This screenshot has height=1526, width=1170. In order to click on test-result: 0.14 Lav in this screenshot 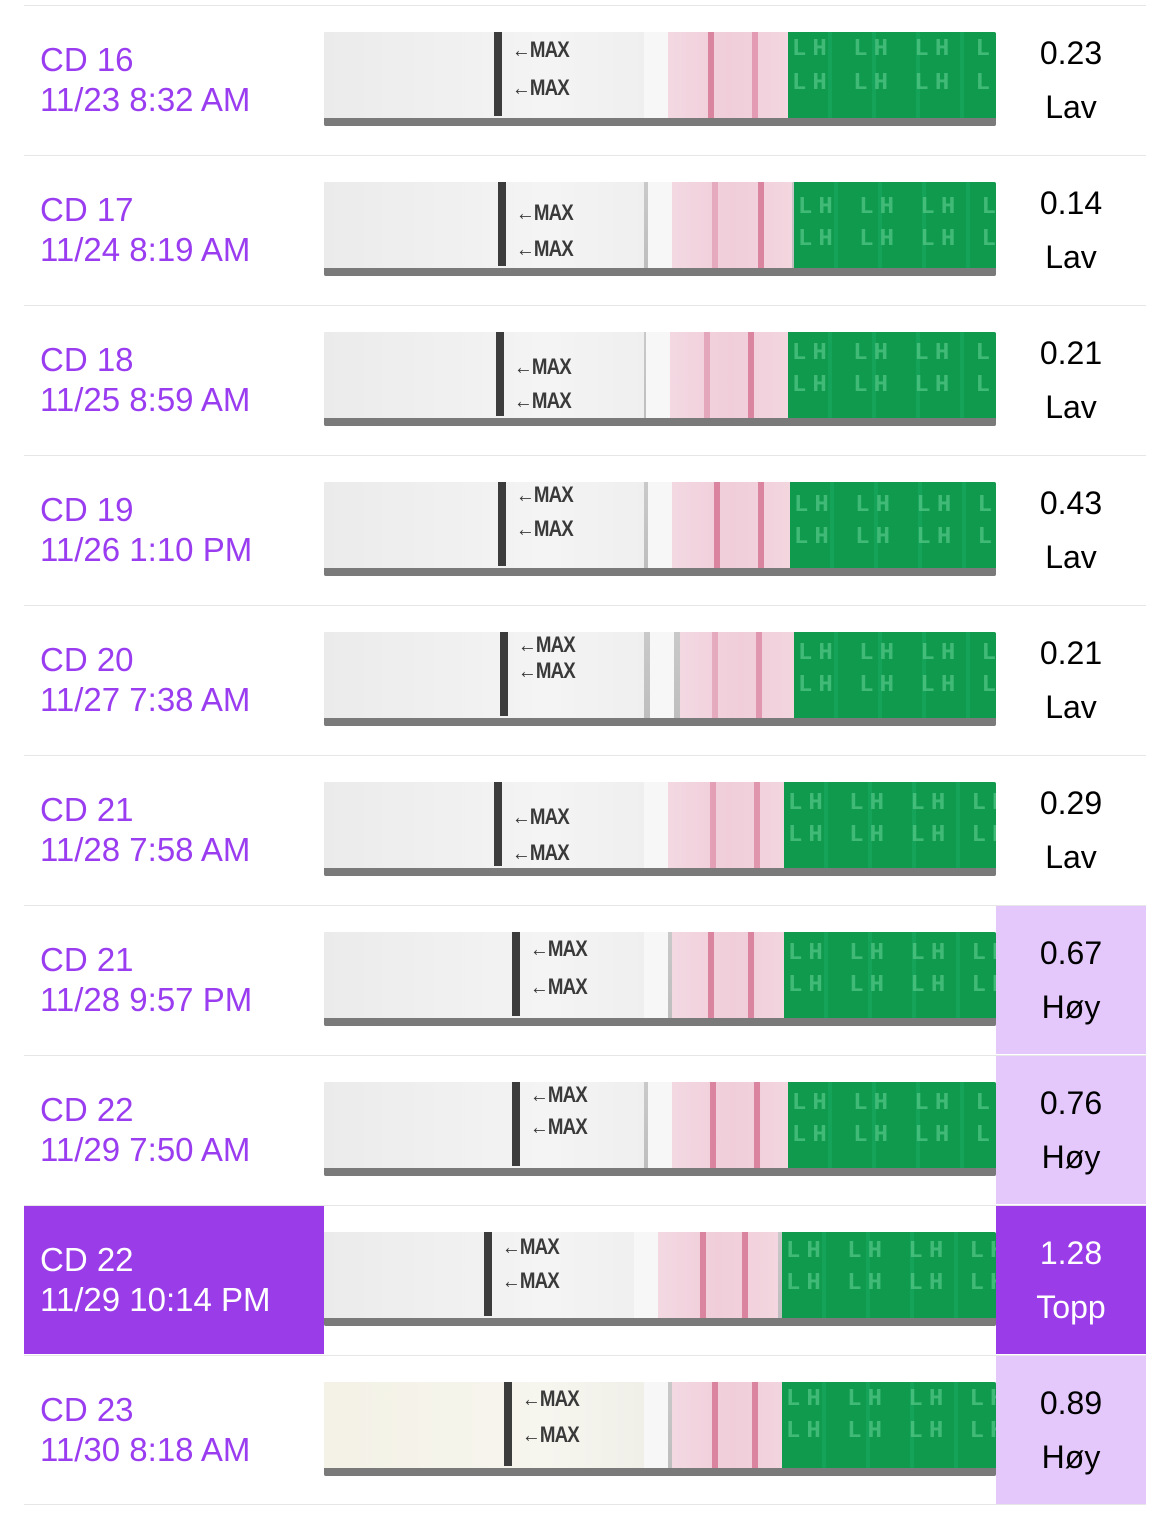, I will do `click(1071, 230)`.